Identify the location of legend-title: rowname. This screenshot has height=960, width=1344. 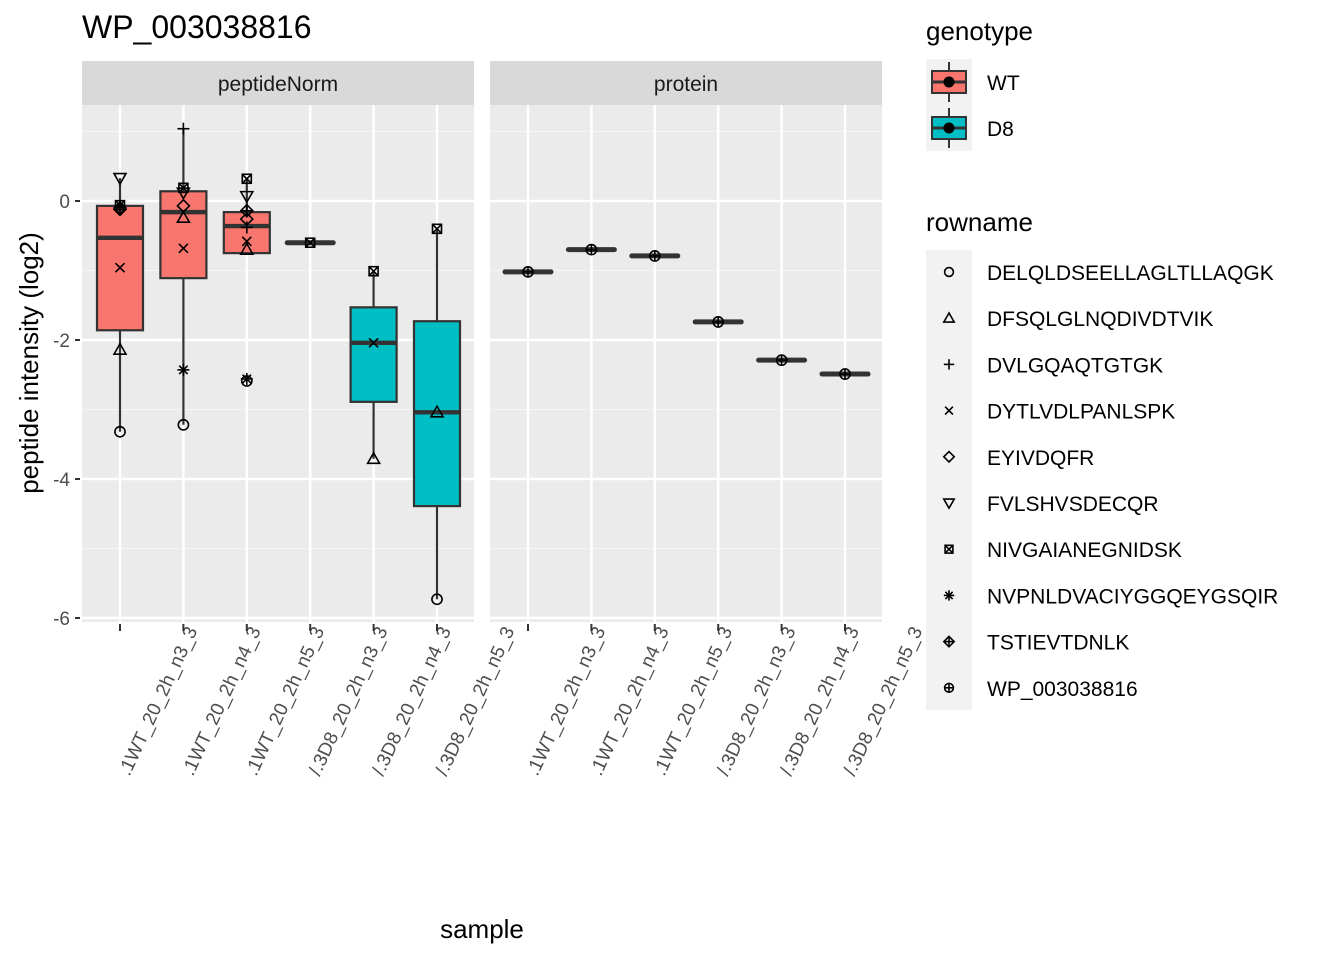
(979, 222).